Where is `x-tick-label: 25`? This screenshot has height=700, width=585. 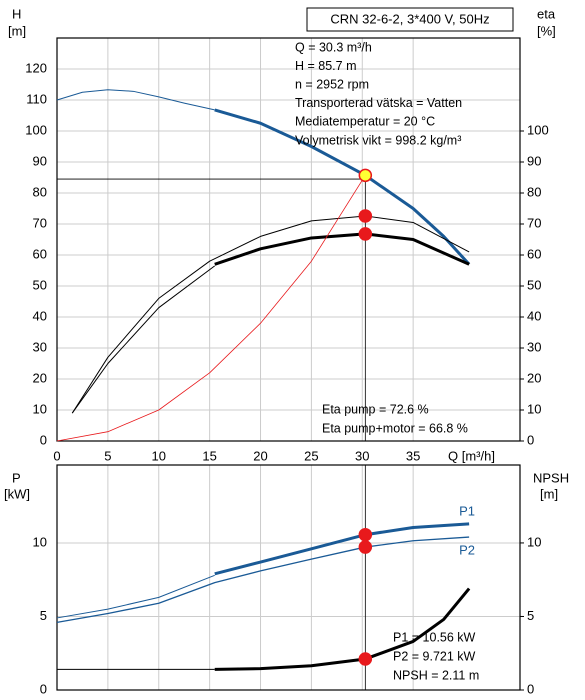 x-tick-label: 25 is located at coordinates (311, 455).